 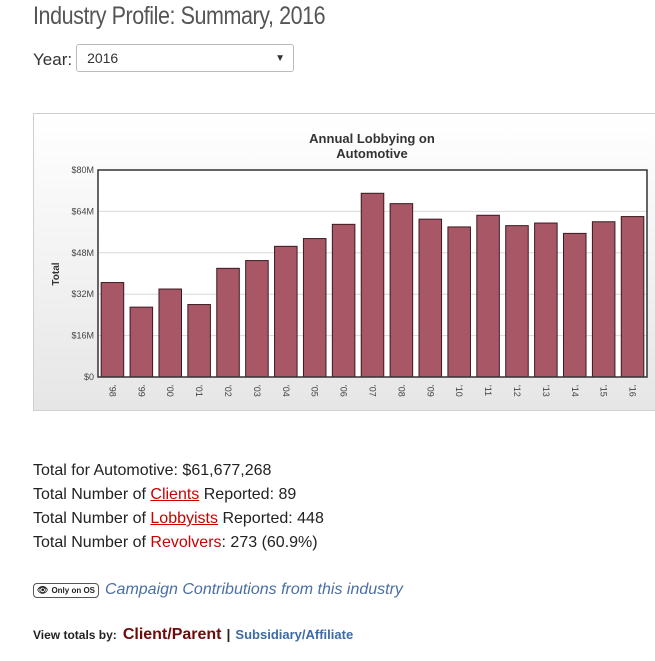 I want to click on year-label: Year:, so click(x=53, y=59).